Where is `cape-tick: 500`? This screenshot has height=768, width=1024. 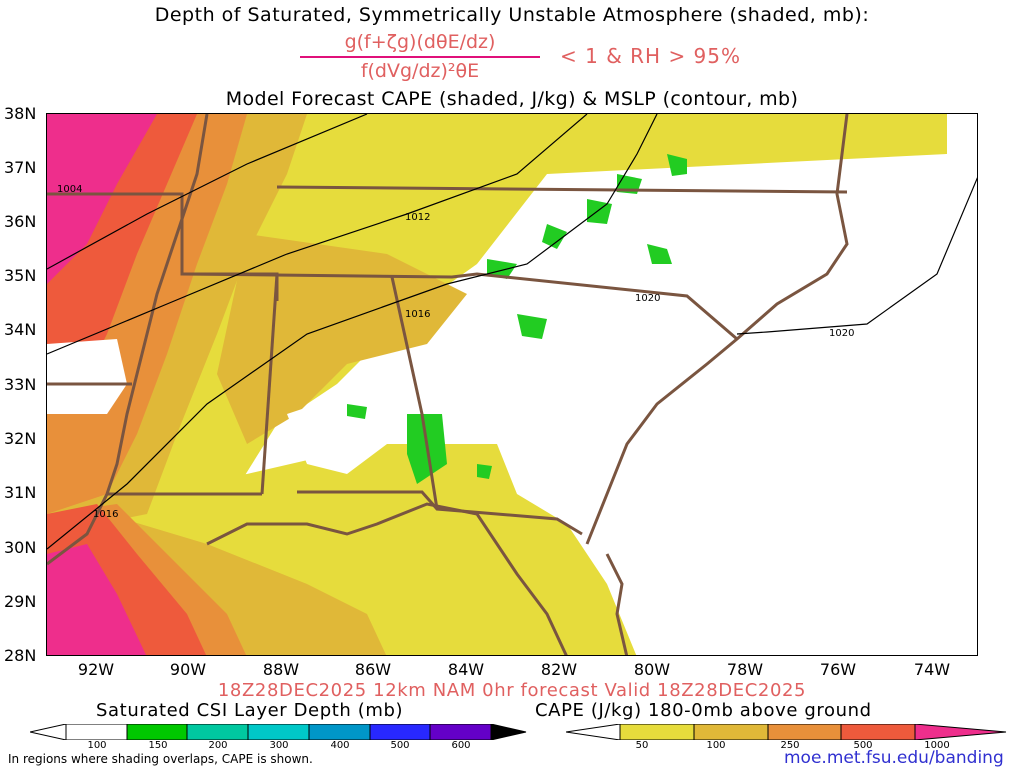
cape-tick: 500 is located at coordinates (863, 745).